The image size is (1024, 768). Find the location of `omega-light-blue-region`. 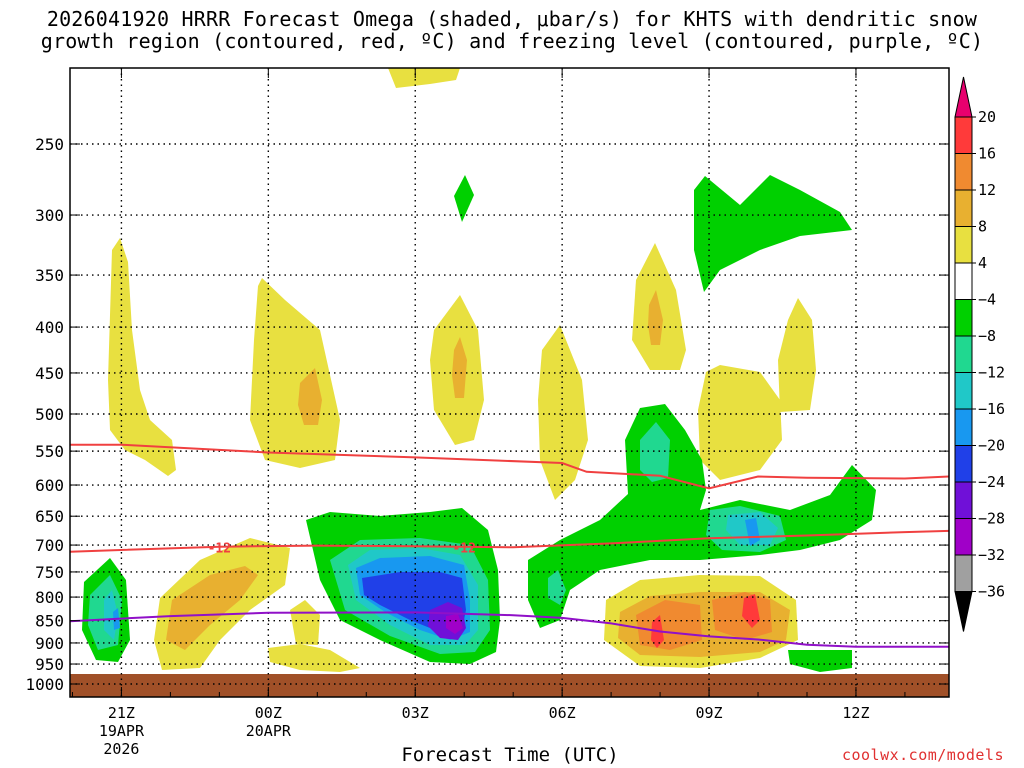

omega-light-blue-region is located at coordinates (752, 532).